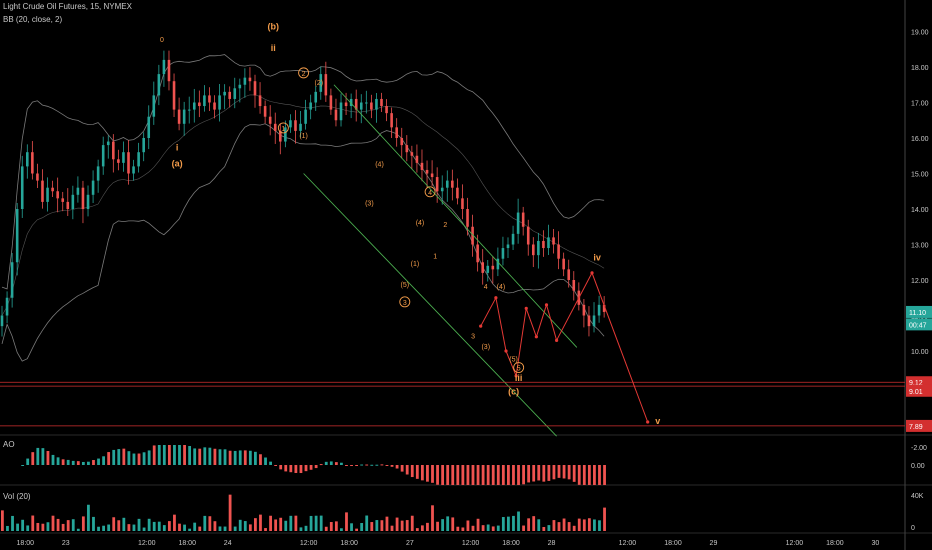  Describe the element at coordinates (452, 404) in the screenshot. I see `support-lines` at that location.